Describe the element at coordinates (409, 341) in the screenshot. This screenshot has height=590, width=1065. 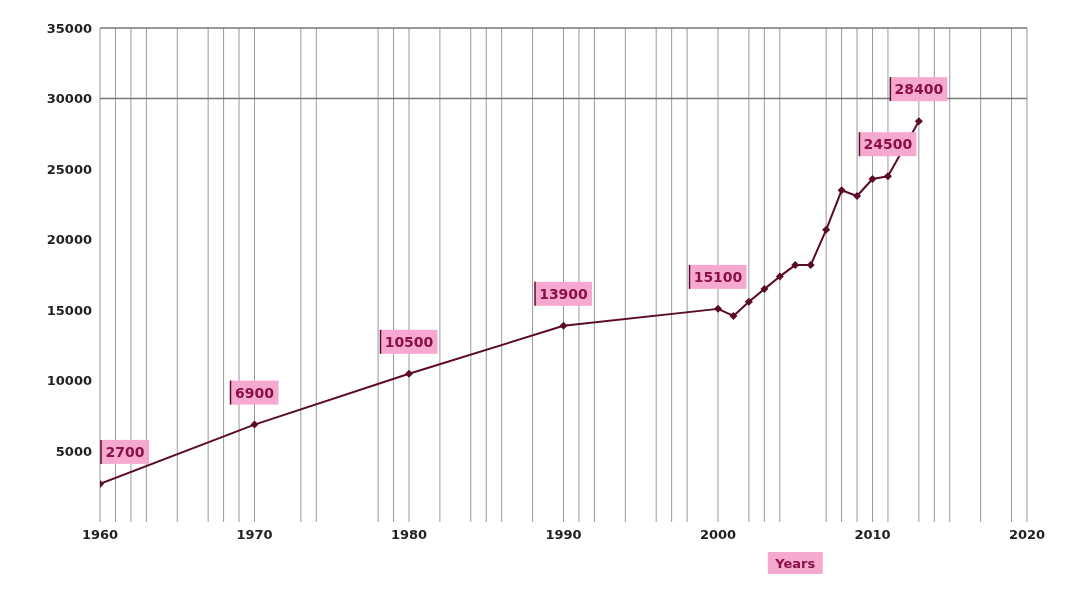
I see `data-label: 10500` at that location.